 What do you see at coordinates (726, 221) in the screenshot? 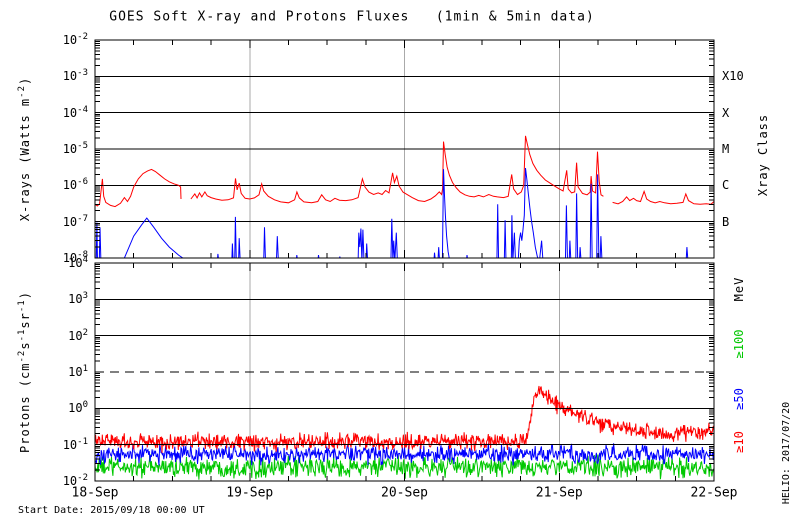
I see `xray-class-label: B` at bounding box center [726, 221].